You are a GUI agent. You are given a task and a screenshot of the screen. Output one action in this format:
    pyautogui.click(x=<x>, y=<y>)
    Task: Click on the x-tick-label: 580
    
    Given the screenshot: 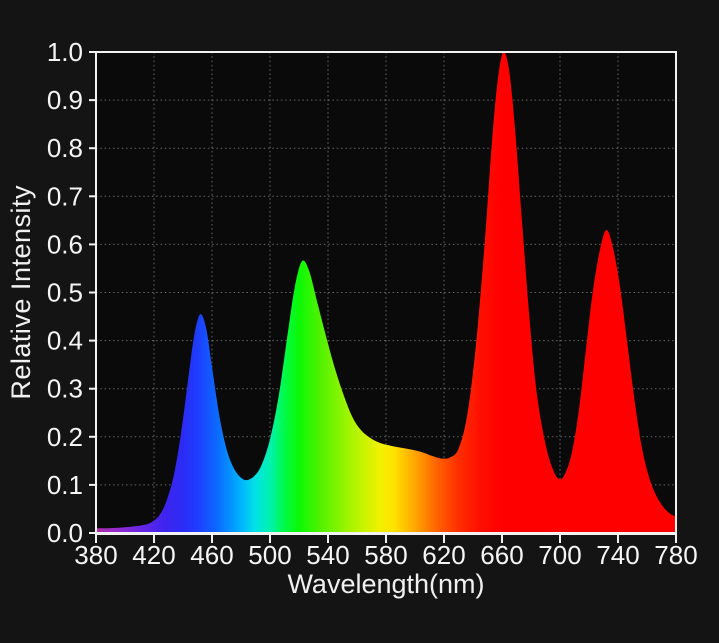 What is the action you would take?
    pyautogui.click(x=385, y=555)
    